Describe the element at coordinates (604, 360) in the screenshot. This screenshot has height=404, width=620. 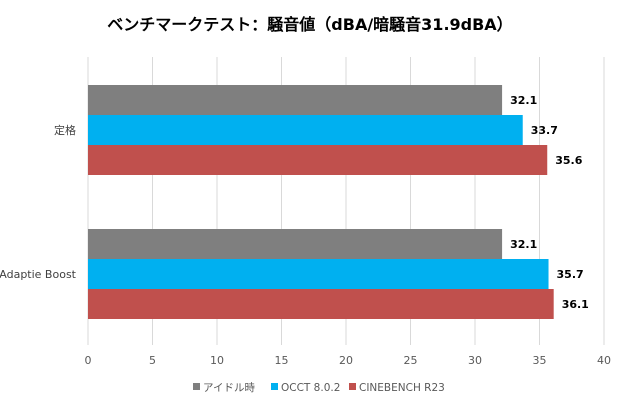
I see `x-tick-label: 40` at that location.